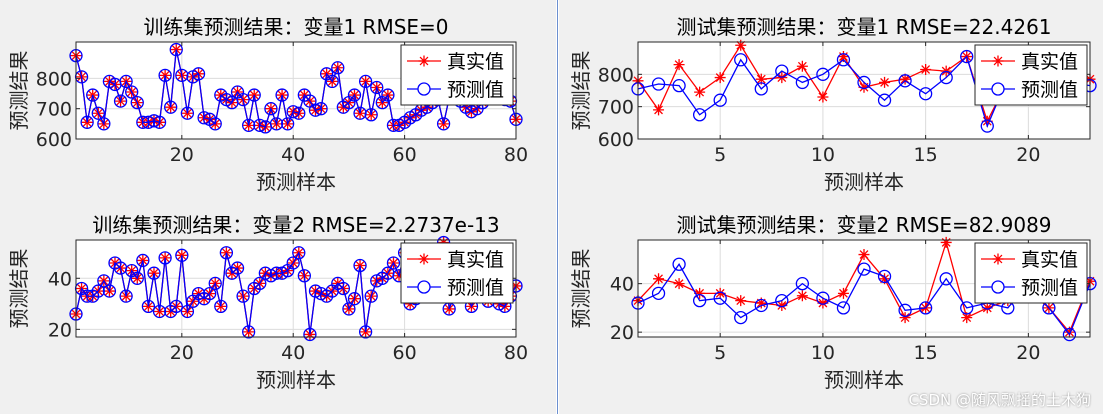 This screenshot has height=414, width=1103. Describe the element at coordinates (863, 27) in the screenshot. I see `chart-title: 测试集预测结果：变量1 RMSE=22.4261` at that location.